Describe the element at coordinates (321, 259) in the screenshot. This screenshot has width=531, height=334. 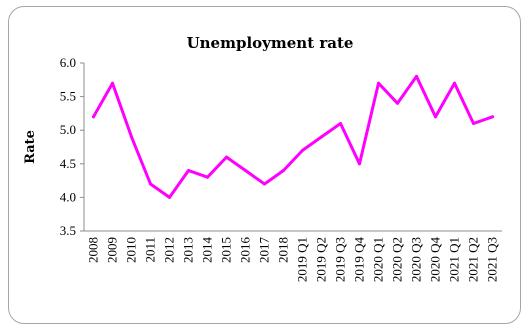
I see `x-tick-label: 2019 Q2` at that location.